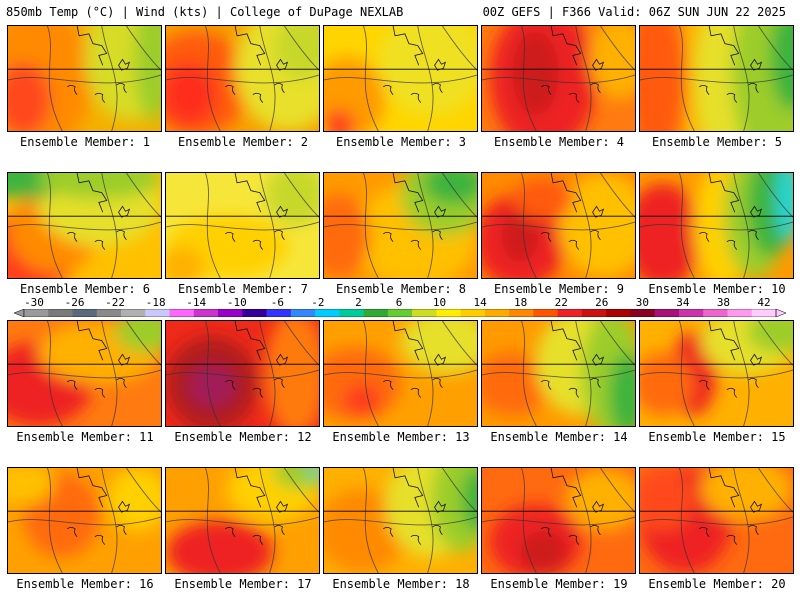 This screenshot has height=600, width=800. What do you see at coordinates (155, 302) in the screenshot?
I see `colorbar-tick-label: -18` at bounding box center [155, 302].